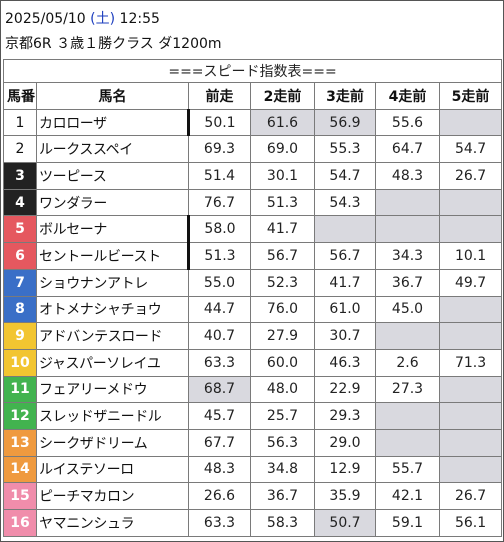  I want to click on speed-index-cell: 48.3, so click(219, 469).